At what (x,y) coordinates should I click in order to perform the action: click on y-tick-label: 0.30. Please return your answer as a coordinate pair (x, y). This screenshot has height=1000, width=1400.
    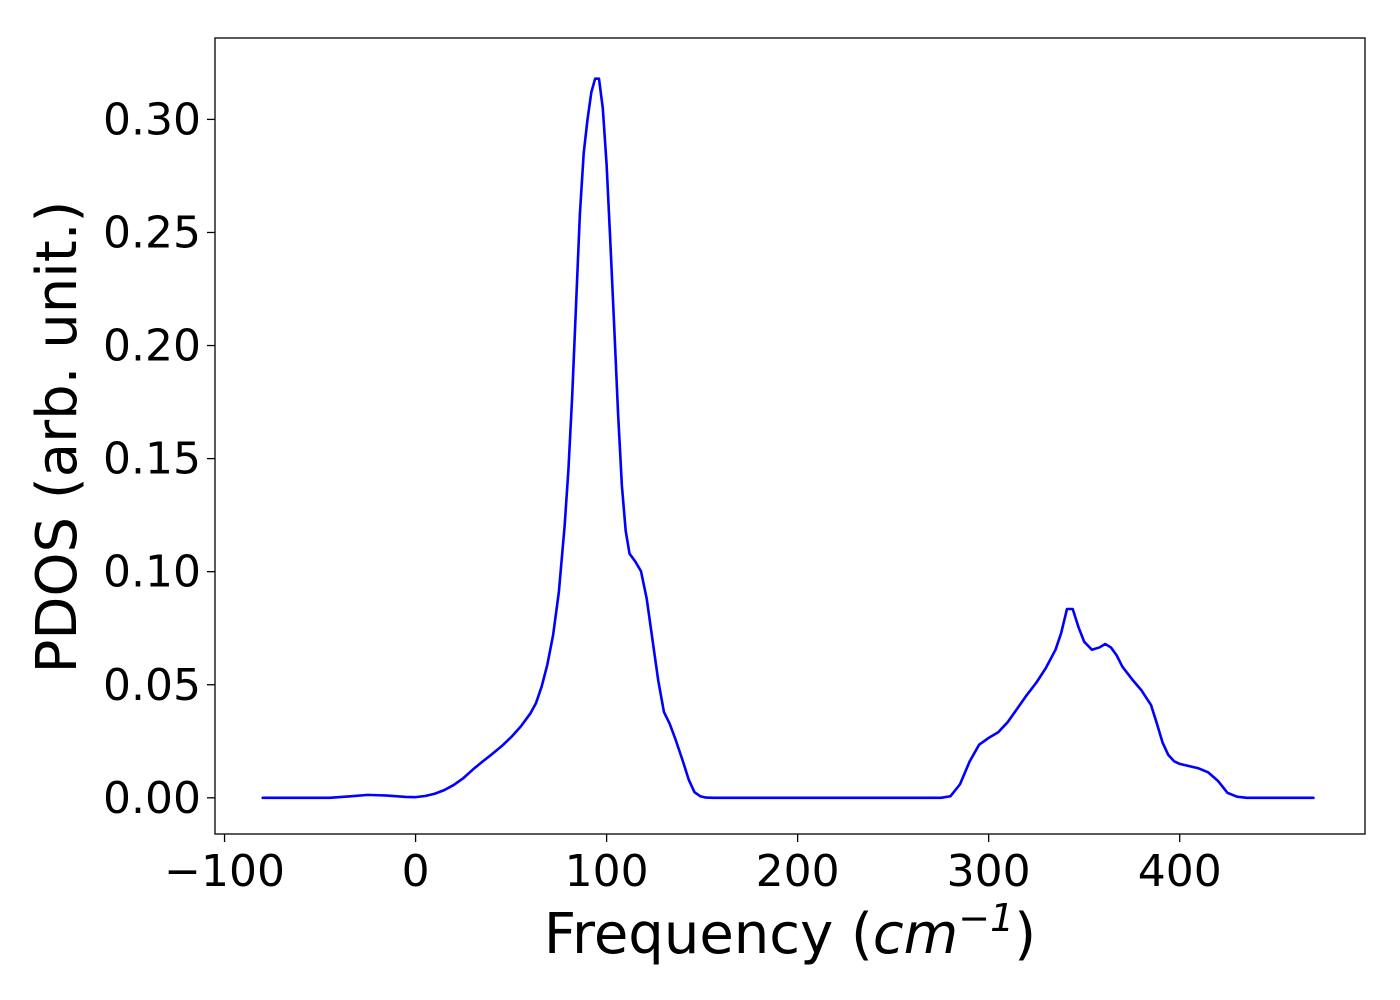
    Looking at the image, I should click on (152, 119).